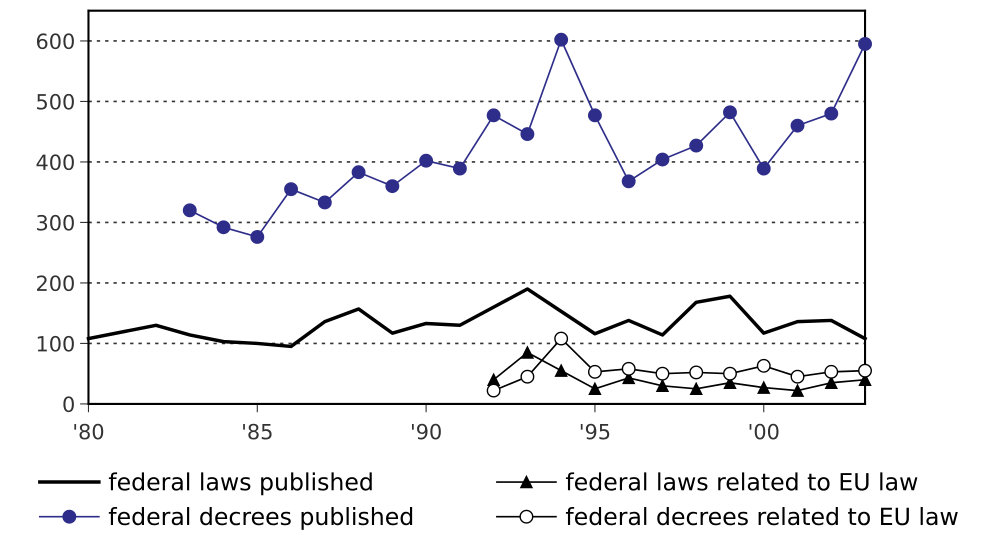  What do you see at coordinates (55, 102) in the screenshot?
I see `y-tick-label: 500` at bounding box center [55, 102].